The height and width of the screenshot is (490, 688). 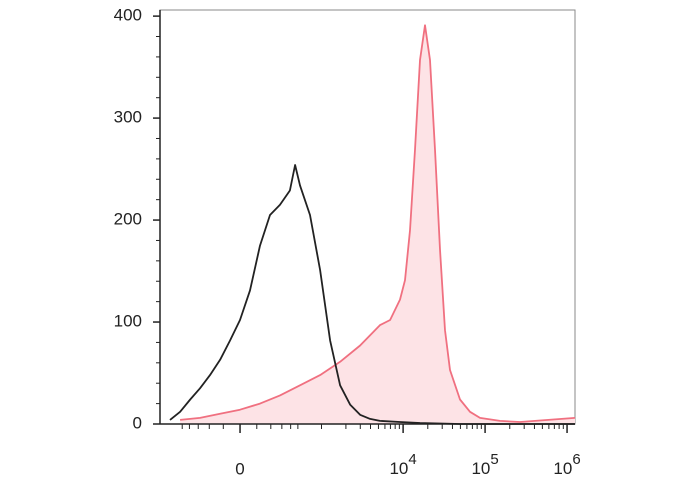 I want to click on x-tick-label: 10⁶, so click(x=566, y=465).